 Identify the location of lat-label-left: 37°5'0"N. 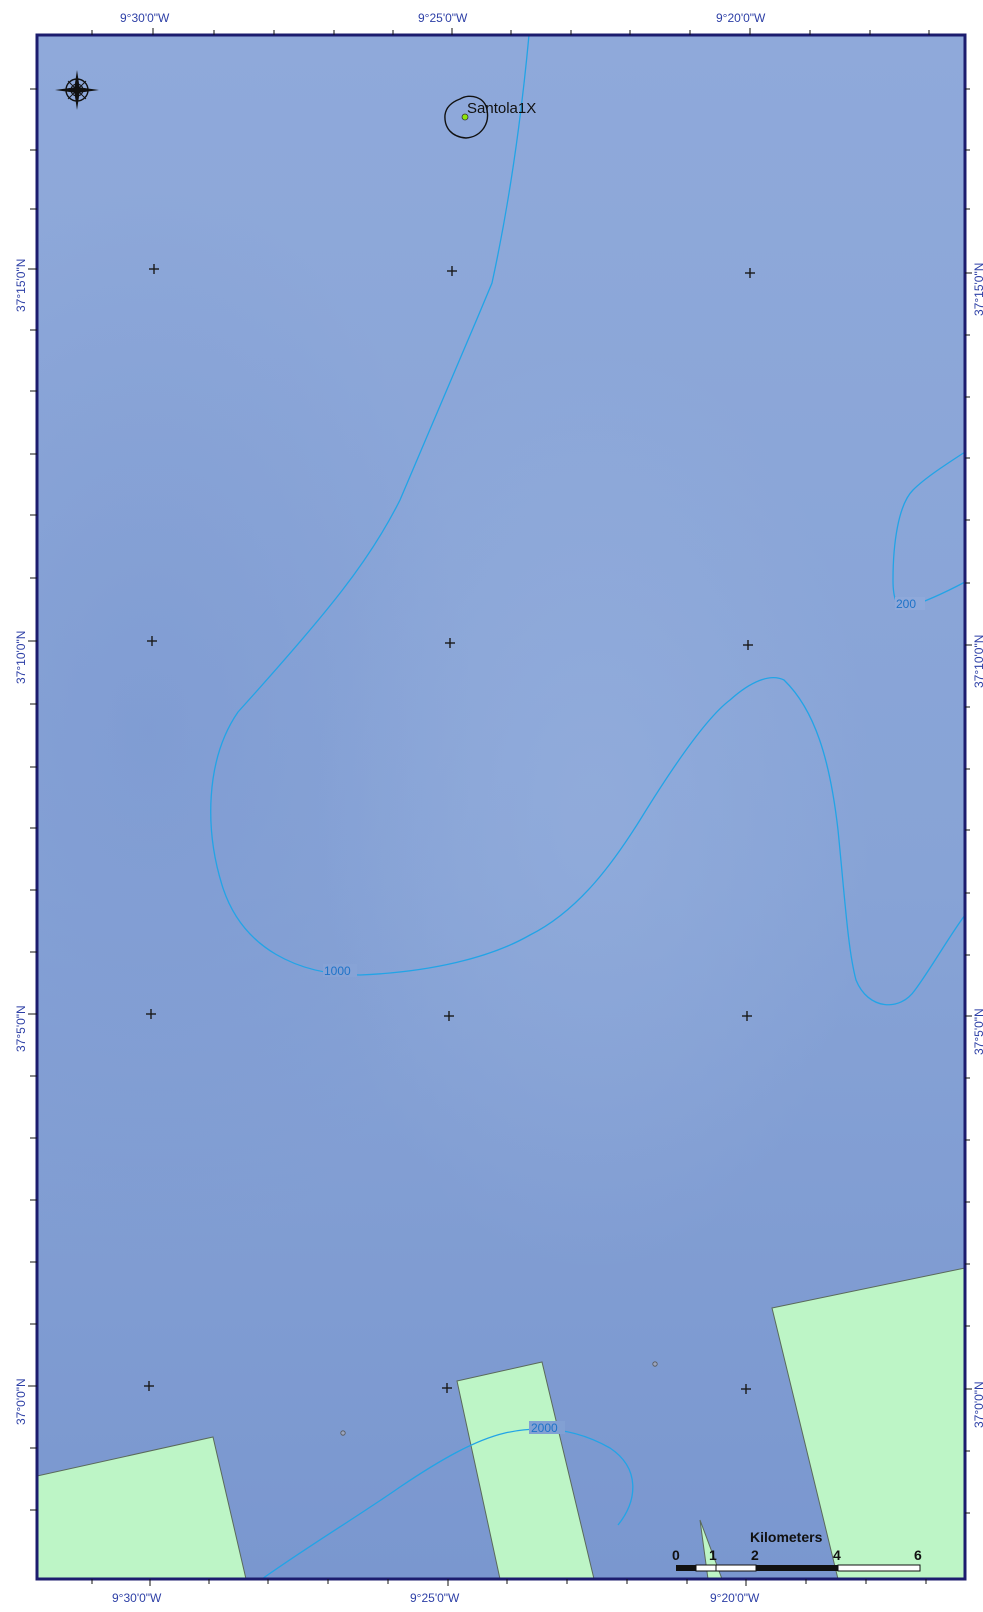
(21, 1028).